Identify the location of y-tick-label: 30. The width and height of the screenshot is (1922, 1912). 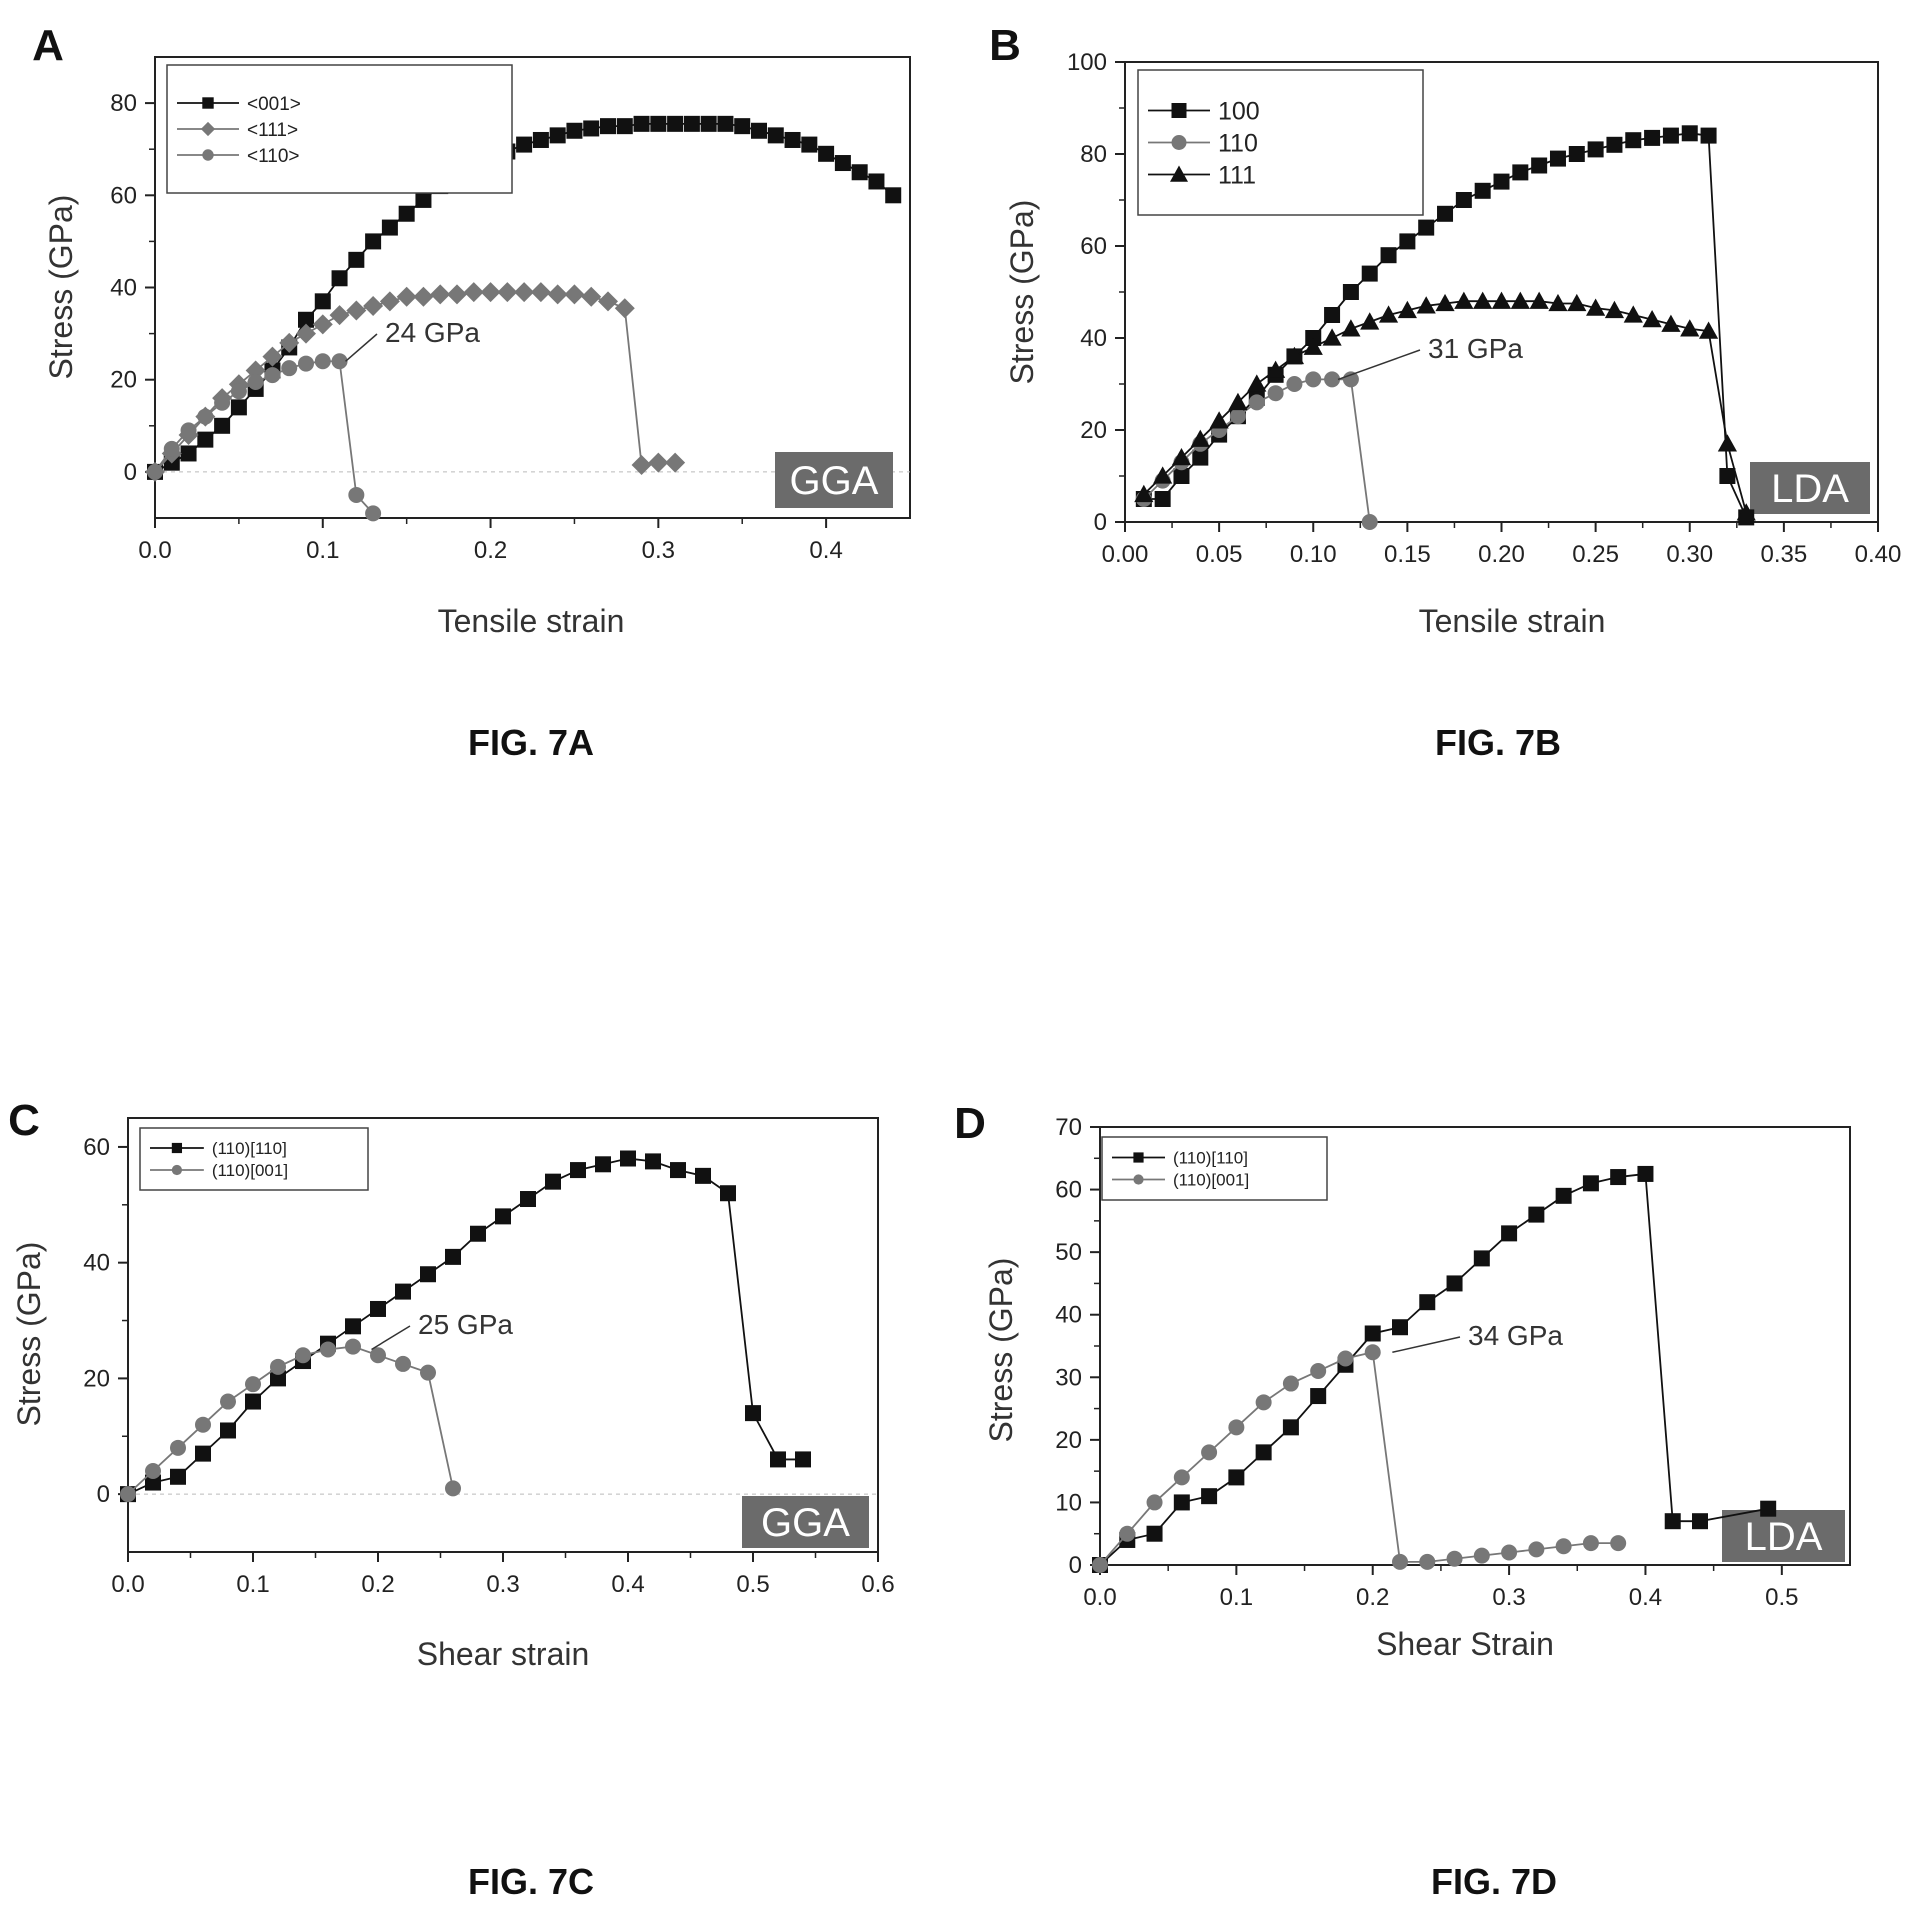
(1068, 1377).